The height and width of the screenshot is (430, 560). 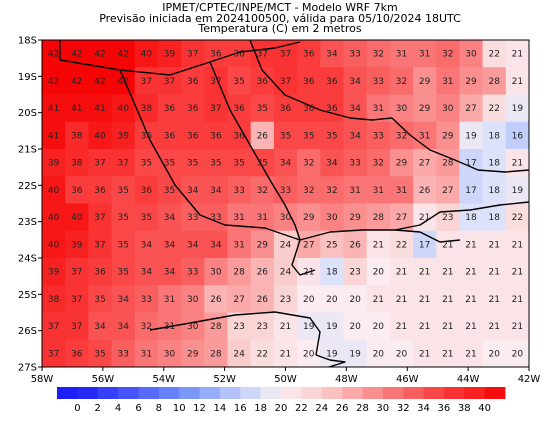 What do you see at coordinates (301, 408) in the screenshot?
I see `colorbar-label: 22` at bounding box center [301, 408].